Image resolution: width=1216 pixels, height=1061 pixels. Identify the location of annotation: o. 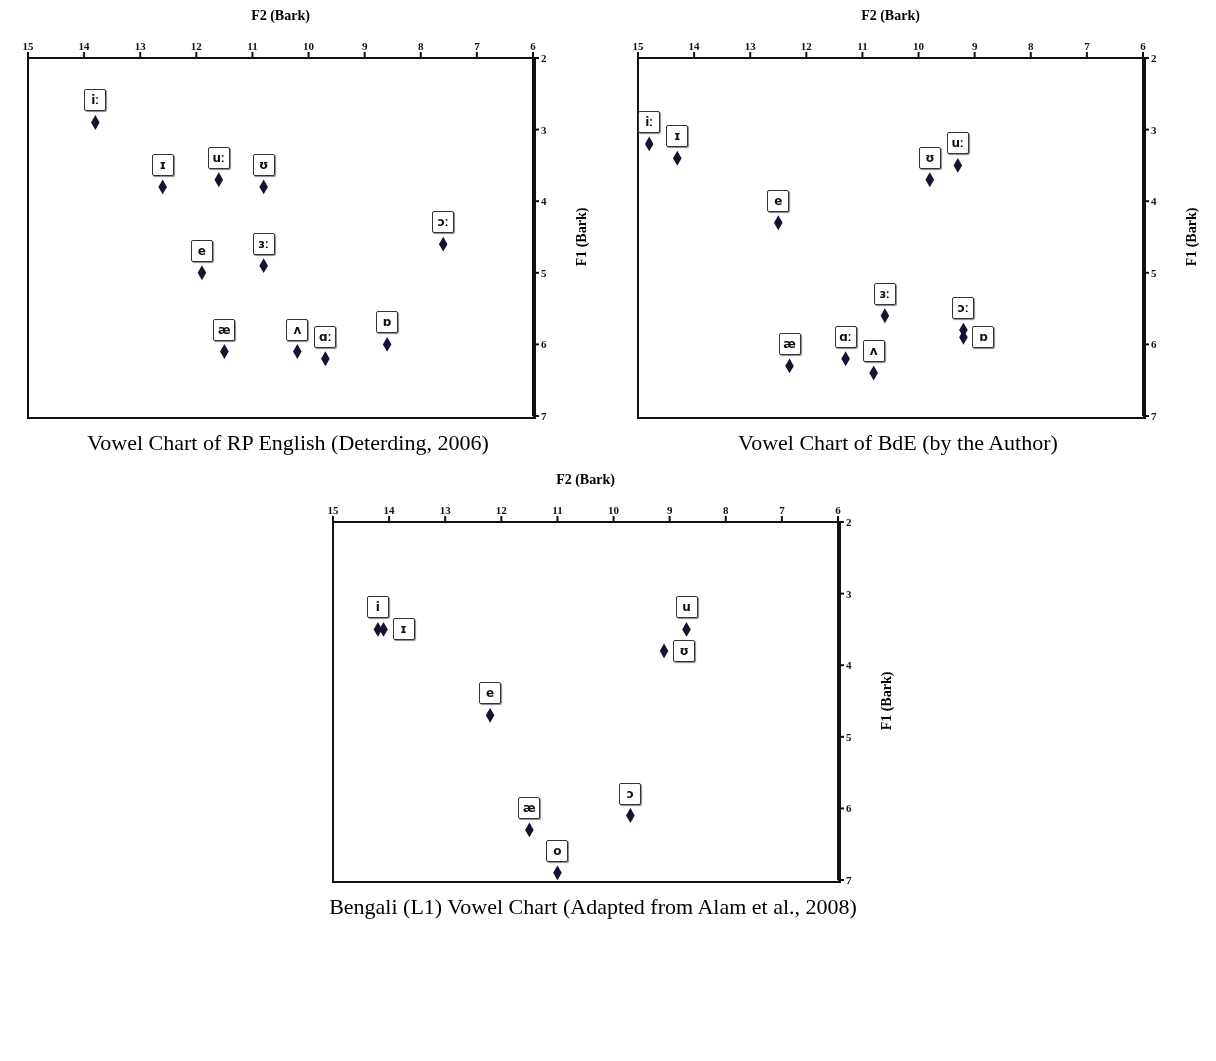
(557, 850).